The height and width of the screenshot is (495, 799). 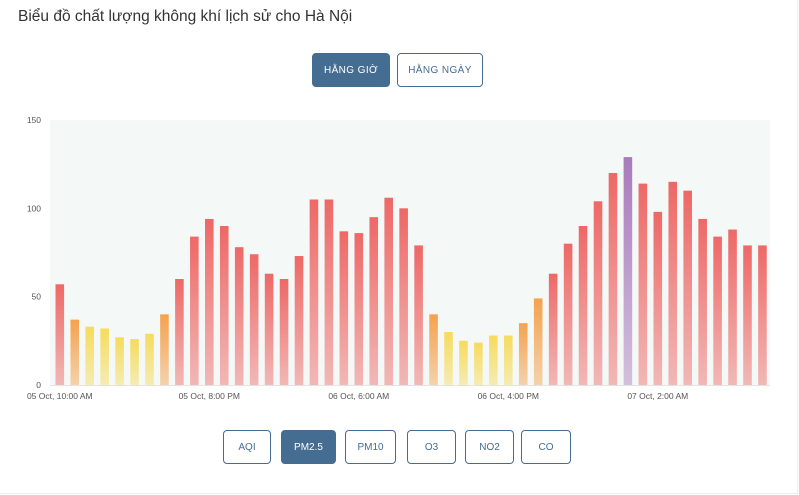 I want to click on y-tick-label: 50, so click(x=37, y=297).